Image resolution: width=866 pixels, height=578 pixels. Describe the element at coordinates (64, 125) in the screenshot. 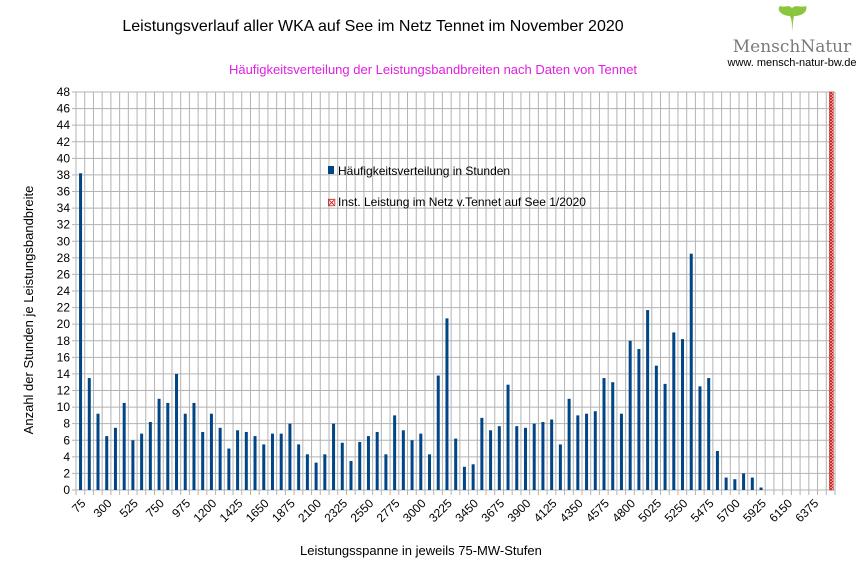

I see `y-tick-label: 44` at that location.